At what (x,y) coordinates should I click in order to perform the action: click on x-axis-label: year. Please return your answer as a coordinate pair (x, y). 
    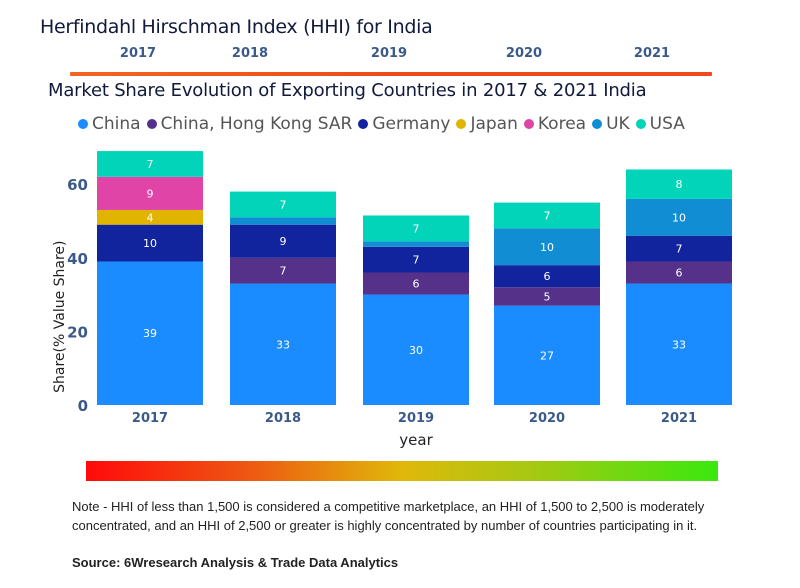
    Looking at the image, I should click on (416, 440).